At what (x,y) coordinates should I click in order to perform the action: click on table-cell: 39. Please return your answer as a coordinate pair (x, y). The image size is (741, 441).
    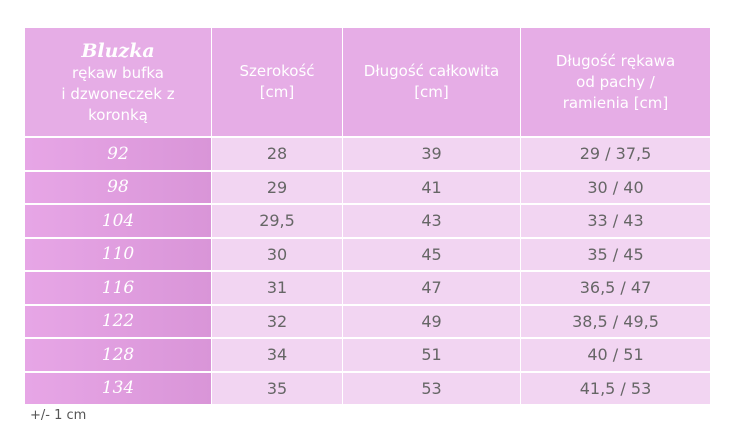
    Looking at the image, I should click on (432, 155).